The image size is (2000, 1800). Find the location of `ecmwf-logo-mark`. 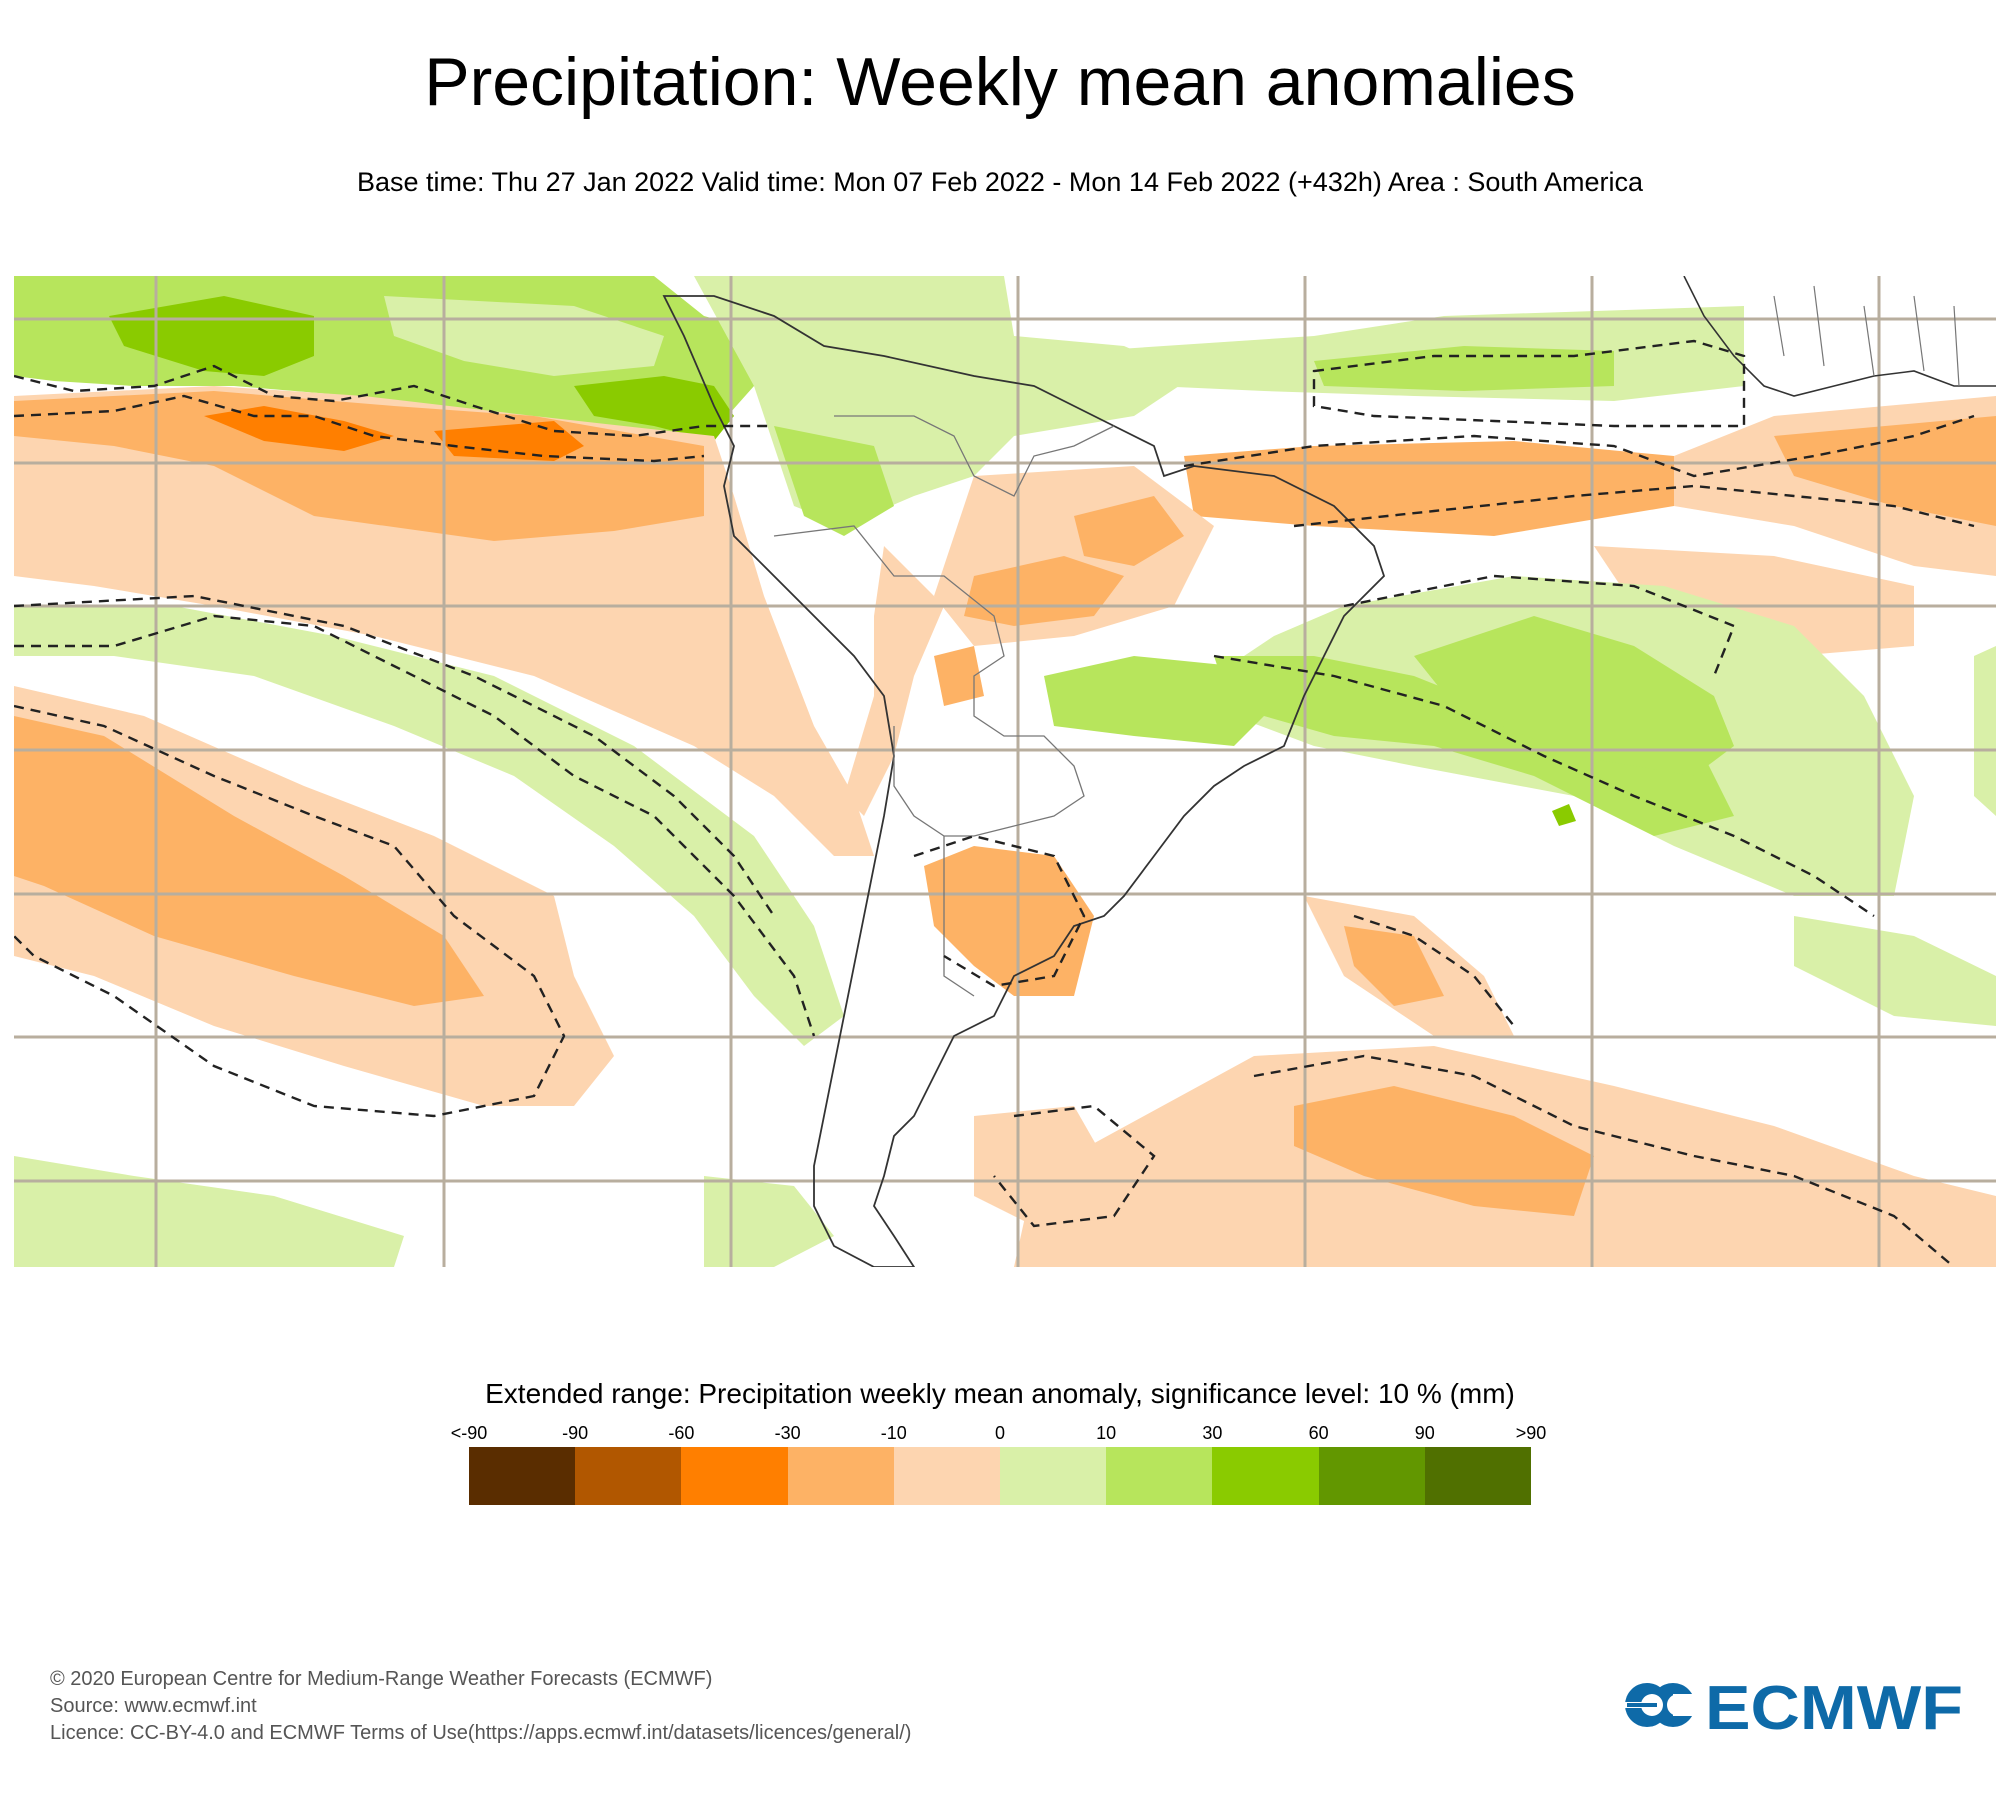

ecmwf-logo-mark is located at coordinates (1661, 1705).